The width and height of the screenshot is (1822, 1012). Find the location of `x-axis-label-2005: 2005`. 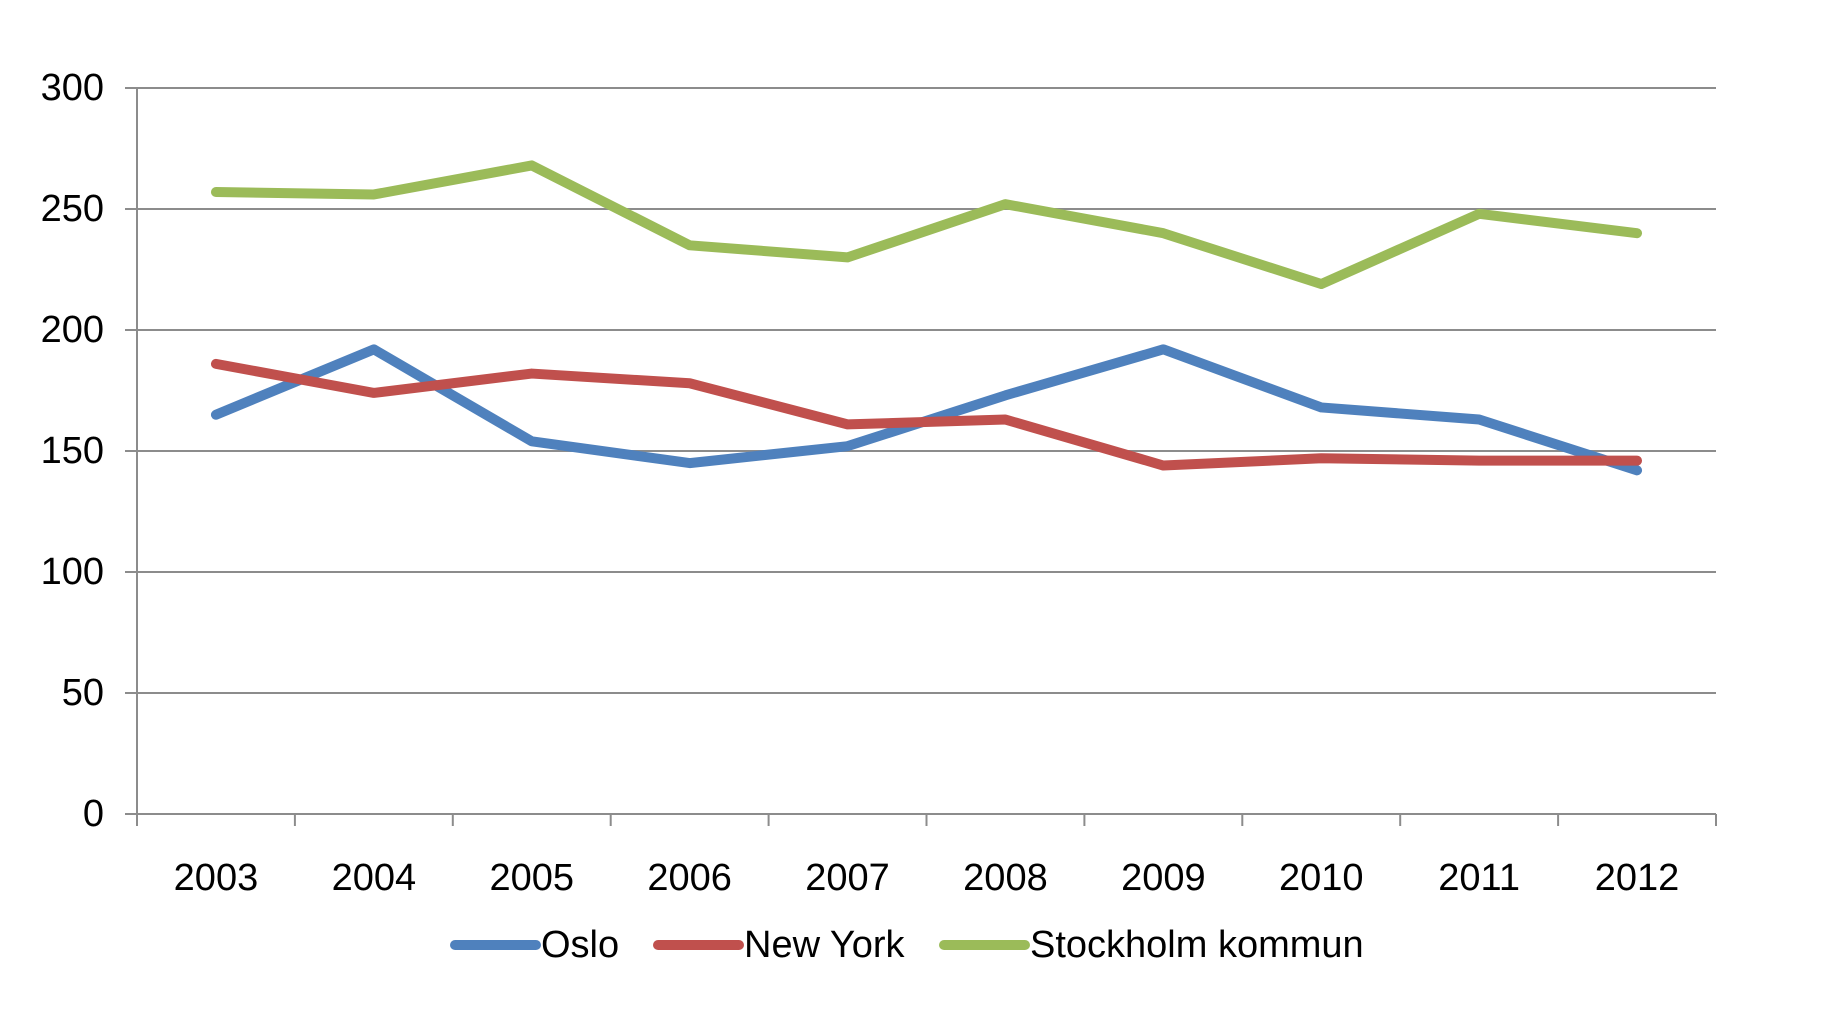

x-axis-label-2005: 2005 is located at coordinates (531, 878).